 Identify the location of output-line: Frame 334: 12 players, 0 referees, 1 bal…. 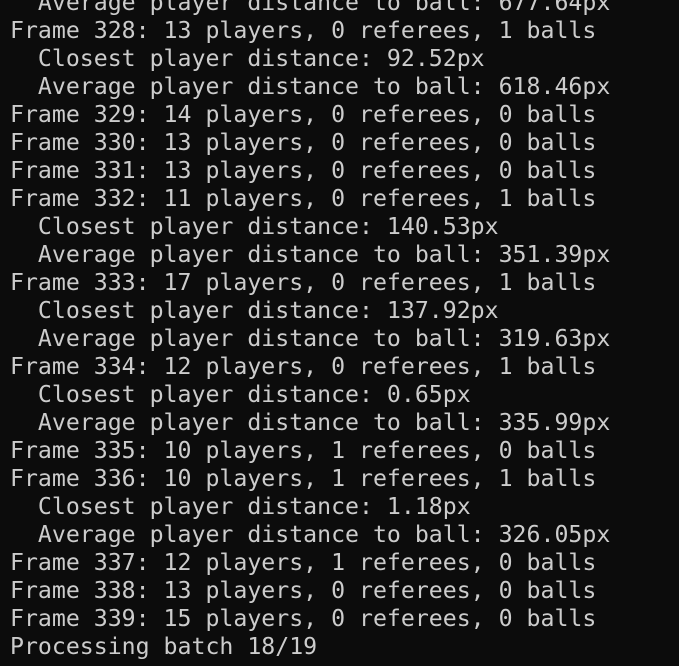
(303, 366).